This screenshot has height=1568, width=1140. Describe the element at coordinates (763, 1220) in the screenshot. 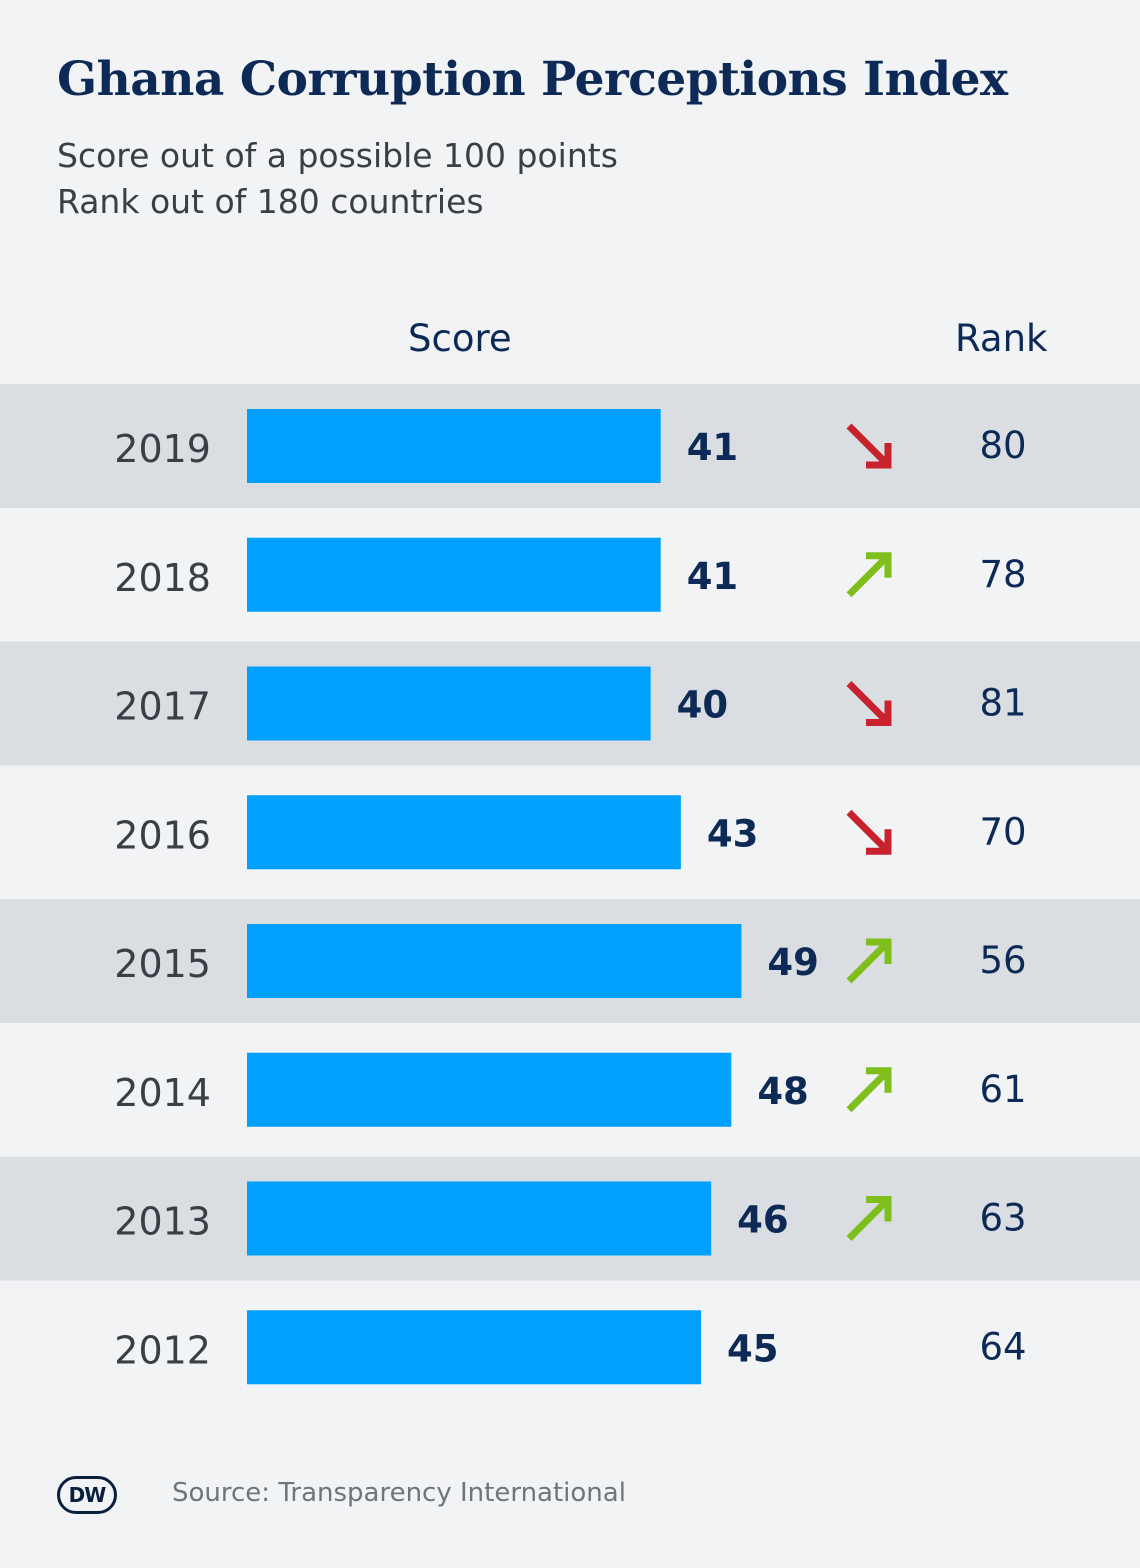

I see `score-value-label: 46` at that location.